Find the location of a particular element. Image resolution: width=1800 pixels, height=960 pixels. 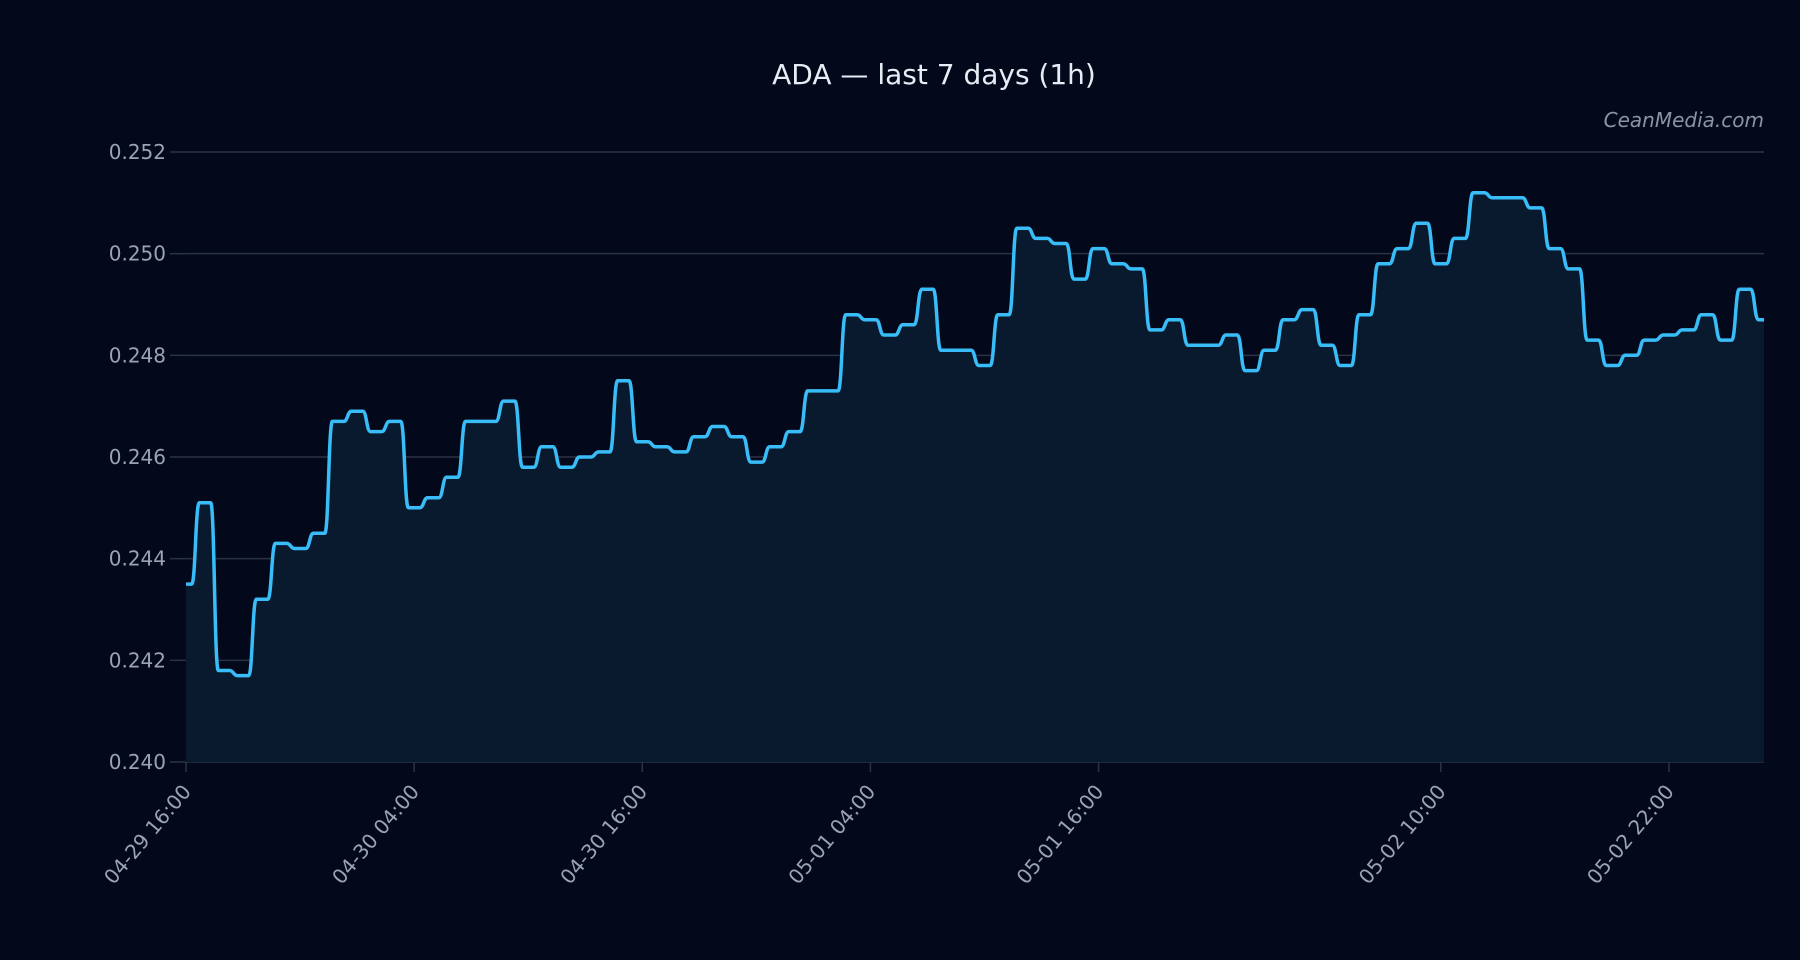

y-axis-ticks: 0.240 0.242 0.244 0.246 0.248 0.250 0.252 is located at coordinates (147, 457).